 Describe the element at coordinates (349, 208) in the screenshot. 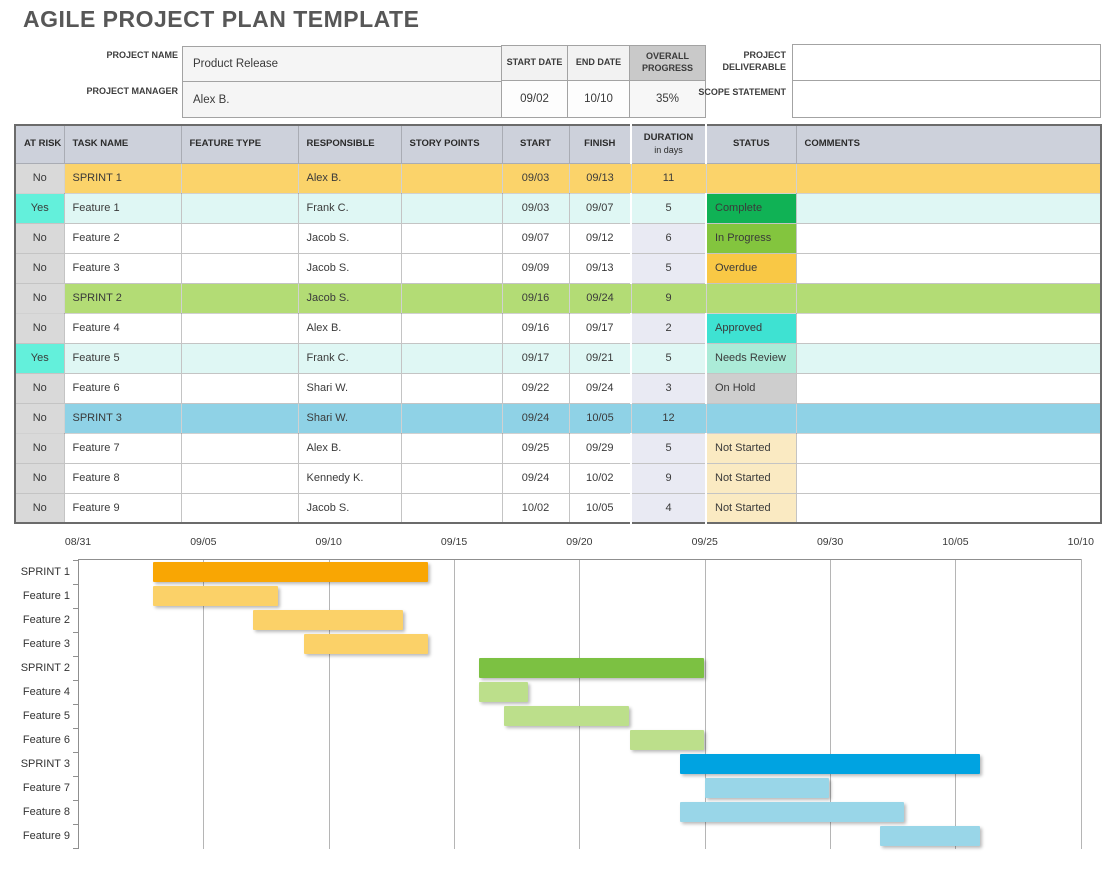

I see `cell-responsible: Frank C.` at that location.